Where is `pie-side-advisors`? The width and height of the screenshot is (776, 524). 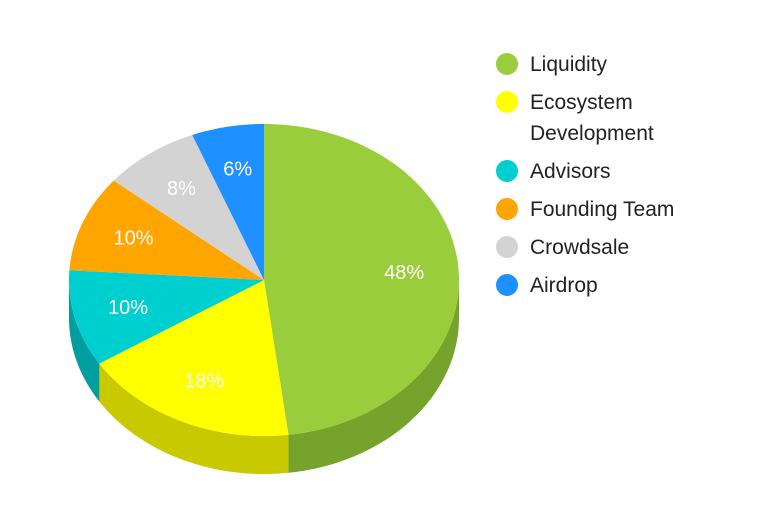 pie-side-advisors is located at coordinates (84, 341).